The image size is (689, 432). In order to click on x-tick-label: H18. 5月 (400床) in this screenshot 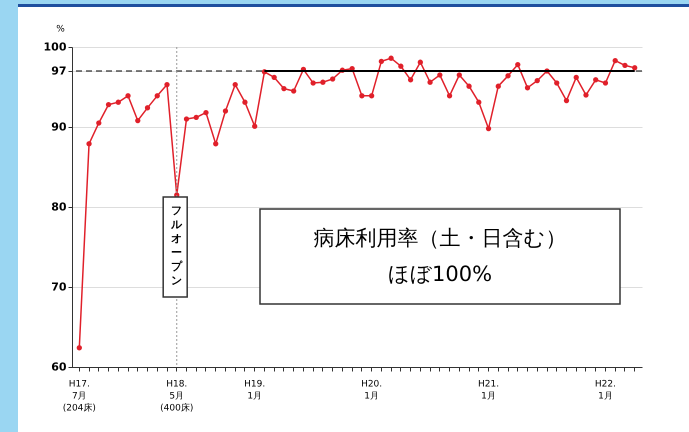, I will do `click(177, 397)`.